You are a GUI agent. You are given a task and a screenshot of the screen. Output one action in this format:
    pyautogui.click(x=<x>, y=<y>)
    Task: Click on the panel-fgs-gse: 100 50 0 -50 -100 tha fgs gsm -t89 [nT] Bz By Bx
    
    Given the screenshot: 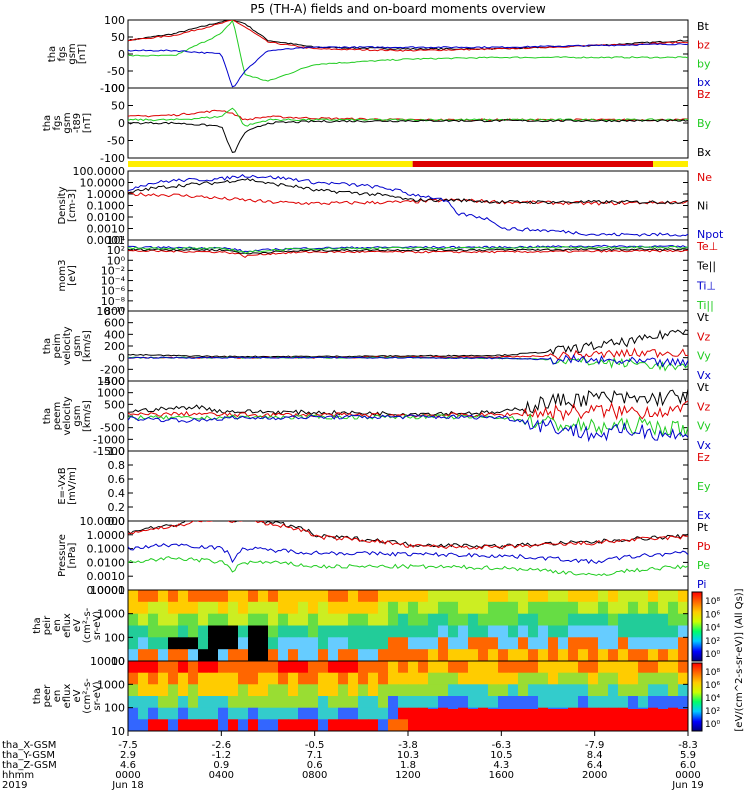 What is the action you would take?
    pyautogui.click(x=377, y=124)
    